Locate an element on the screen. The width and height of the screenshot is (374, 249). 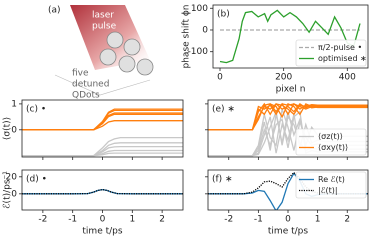
y-axis-label: ℰ(t)/ps⁻¹ is located at coordinates (8, 190).